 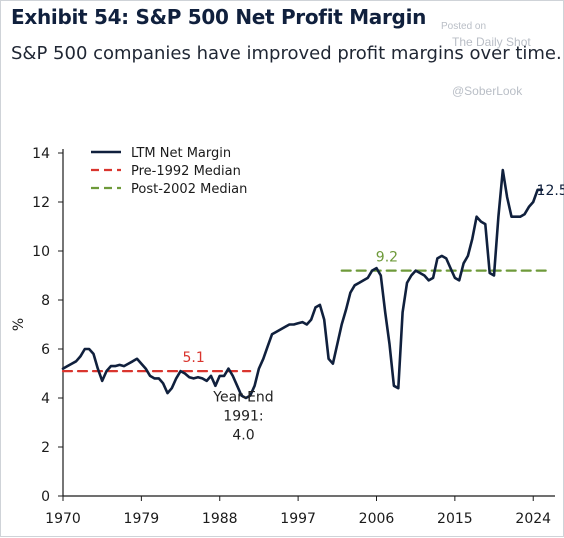 I want to click on y-tick-label: 0, so click(x=45, y=497).